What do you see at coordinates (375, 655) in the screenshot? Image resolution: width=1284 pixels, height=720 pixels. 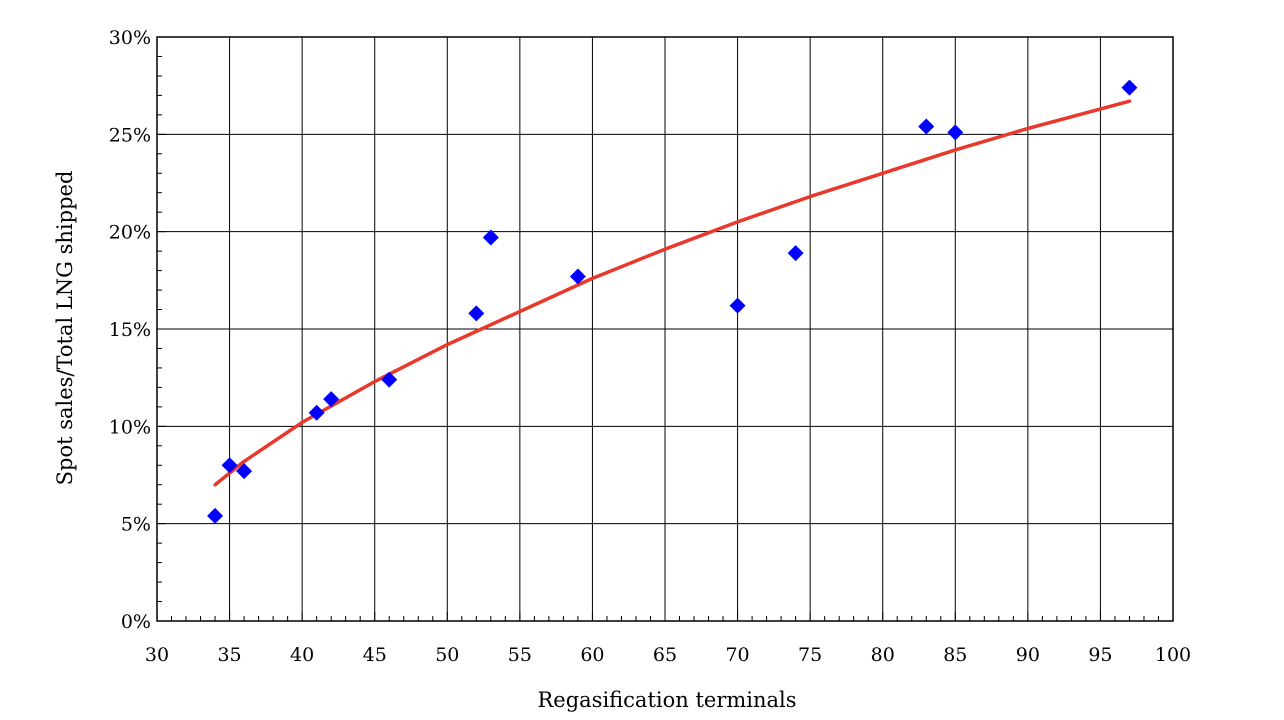 I see `x-tick-label: 45` at bounding box center [375, 655].